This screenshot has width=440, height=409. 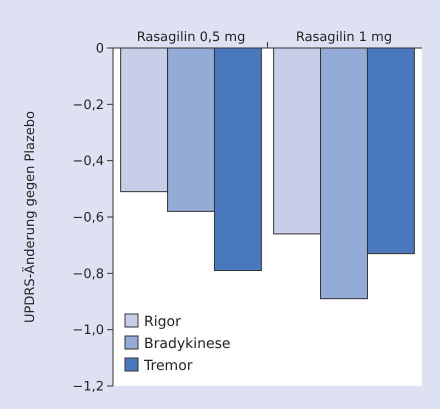 What do you see at coordinates (88, 330) in the screenshot?
I see `y-tick-label: −1,0` at bounding box center [88, 330].